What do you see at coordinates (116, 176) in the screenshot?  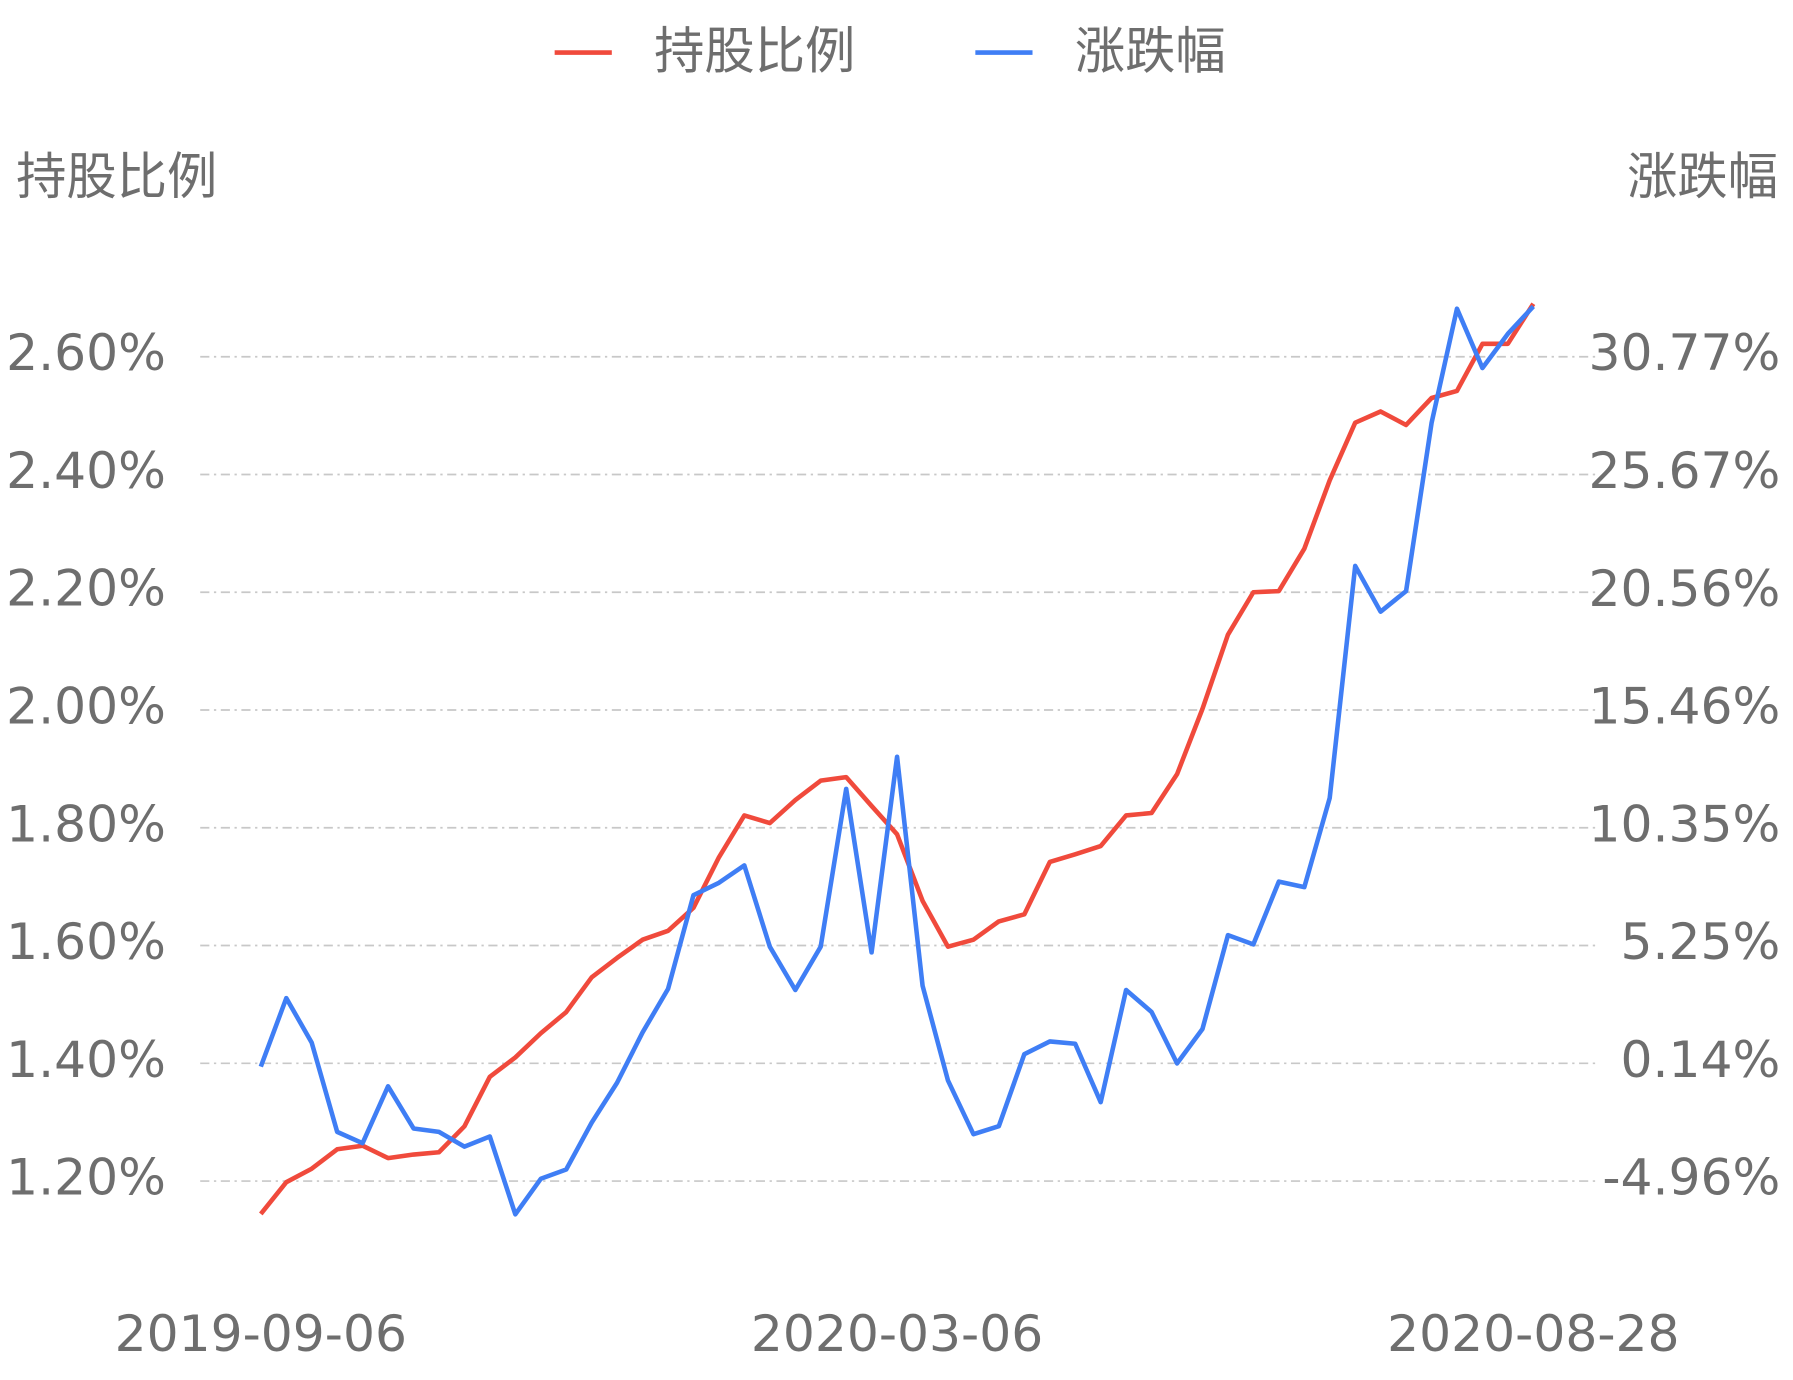 I see `y-axis-label: 持股比例` at bounding box center [116, 176].